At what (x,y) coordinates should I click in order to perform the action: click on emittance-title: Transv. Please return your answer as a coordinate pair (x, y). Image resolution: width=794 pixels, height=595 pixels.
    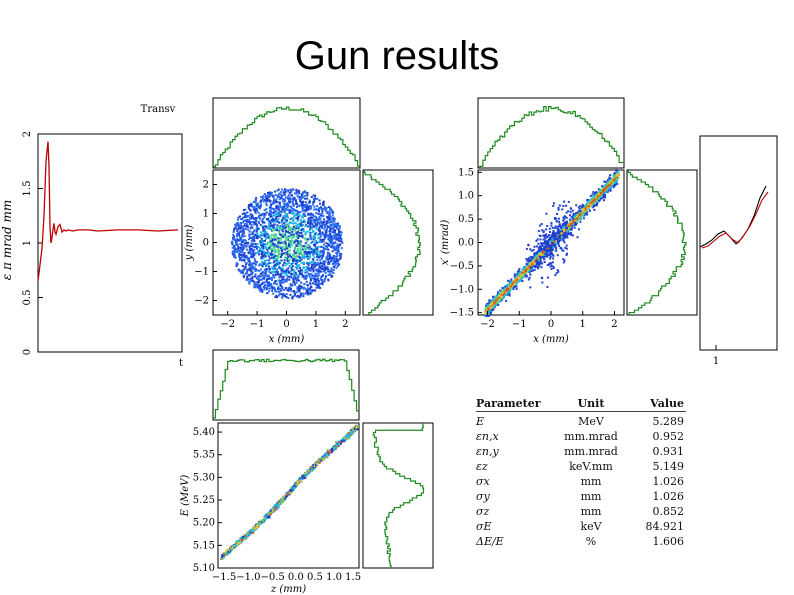
    Looking at the image, I should click on (158, 109).